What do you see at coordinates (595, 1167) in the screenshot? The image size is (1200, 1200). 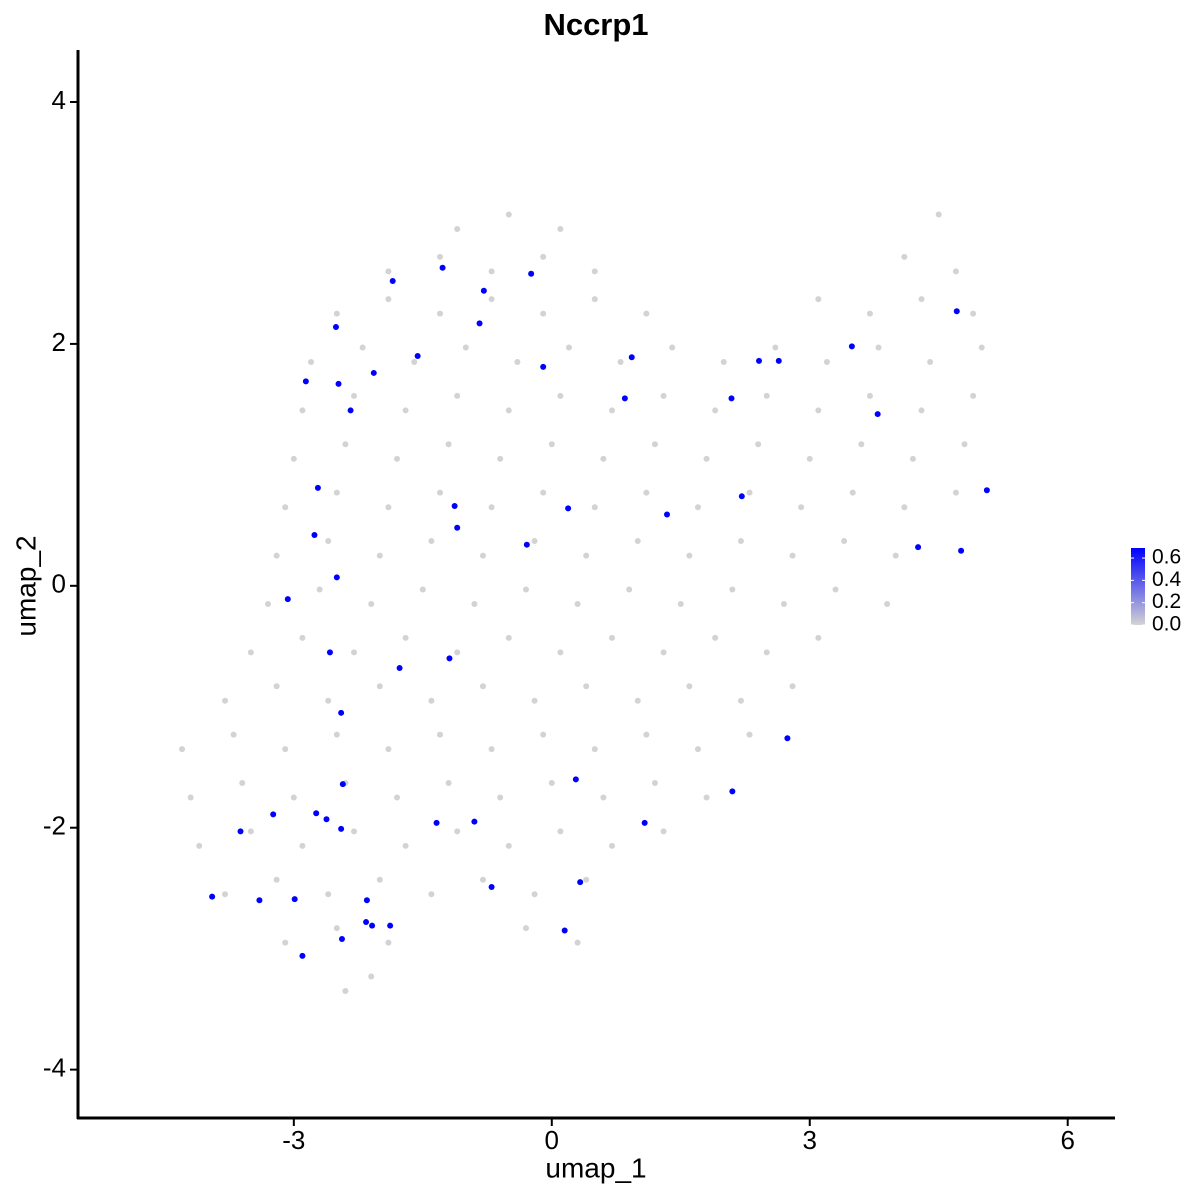 I see `x-axis-label: umap_1` at bounding box center [595, 1167].